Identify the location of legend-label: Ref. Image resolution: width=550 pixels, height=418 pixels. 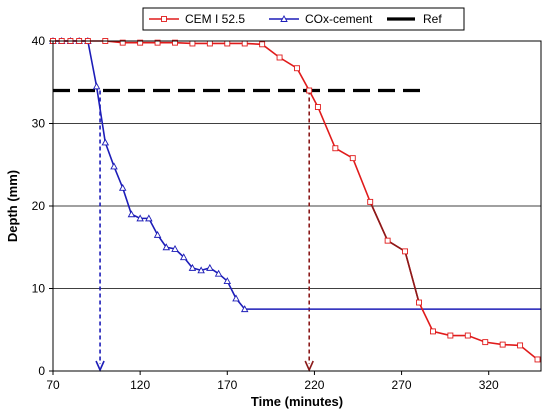
(432, 19).